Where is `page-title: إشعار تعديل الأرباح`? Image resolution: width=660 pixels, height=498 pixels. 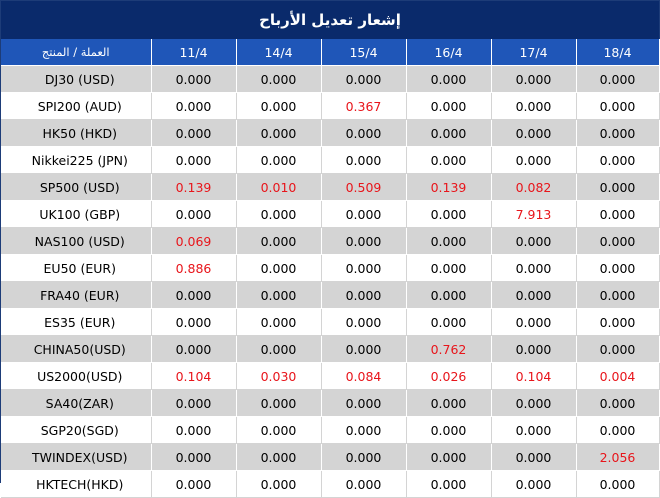
page-title: إشعار تعديل الأرباح is located at coordinates (330, 20).